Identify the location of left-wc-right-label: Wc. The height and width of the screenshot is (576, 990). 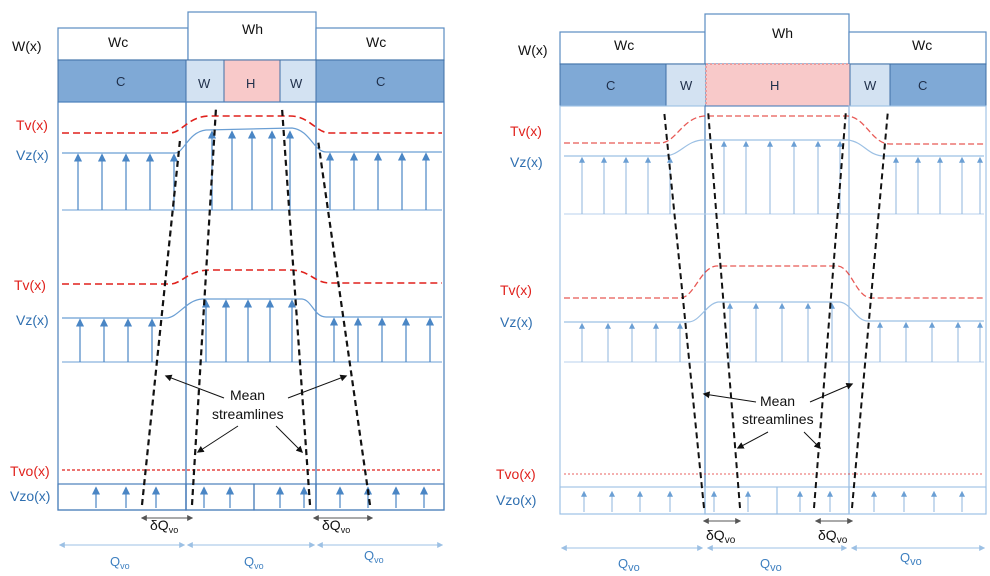
(376, 42).